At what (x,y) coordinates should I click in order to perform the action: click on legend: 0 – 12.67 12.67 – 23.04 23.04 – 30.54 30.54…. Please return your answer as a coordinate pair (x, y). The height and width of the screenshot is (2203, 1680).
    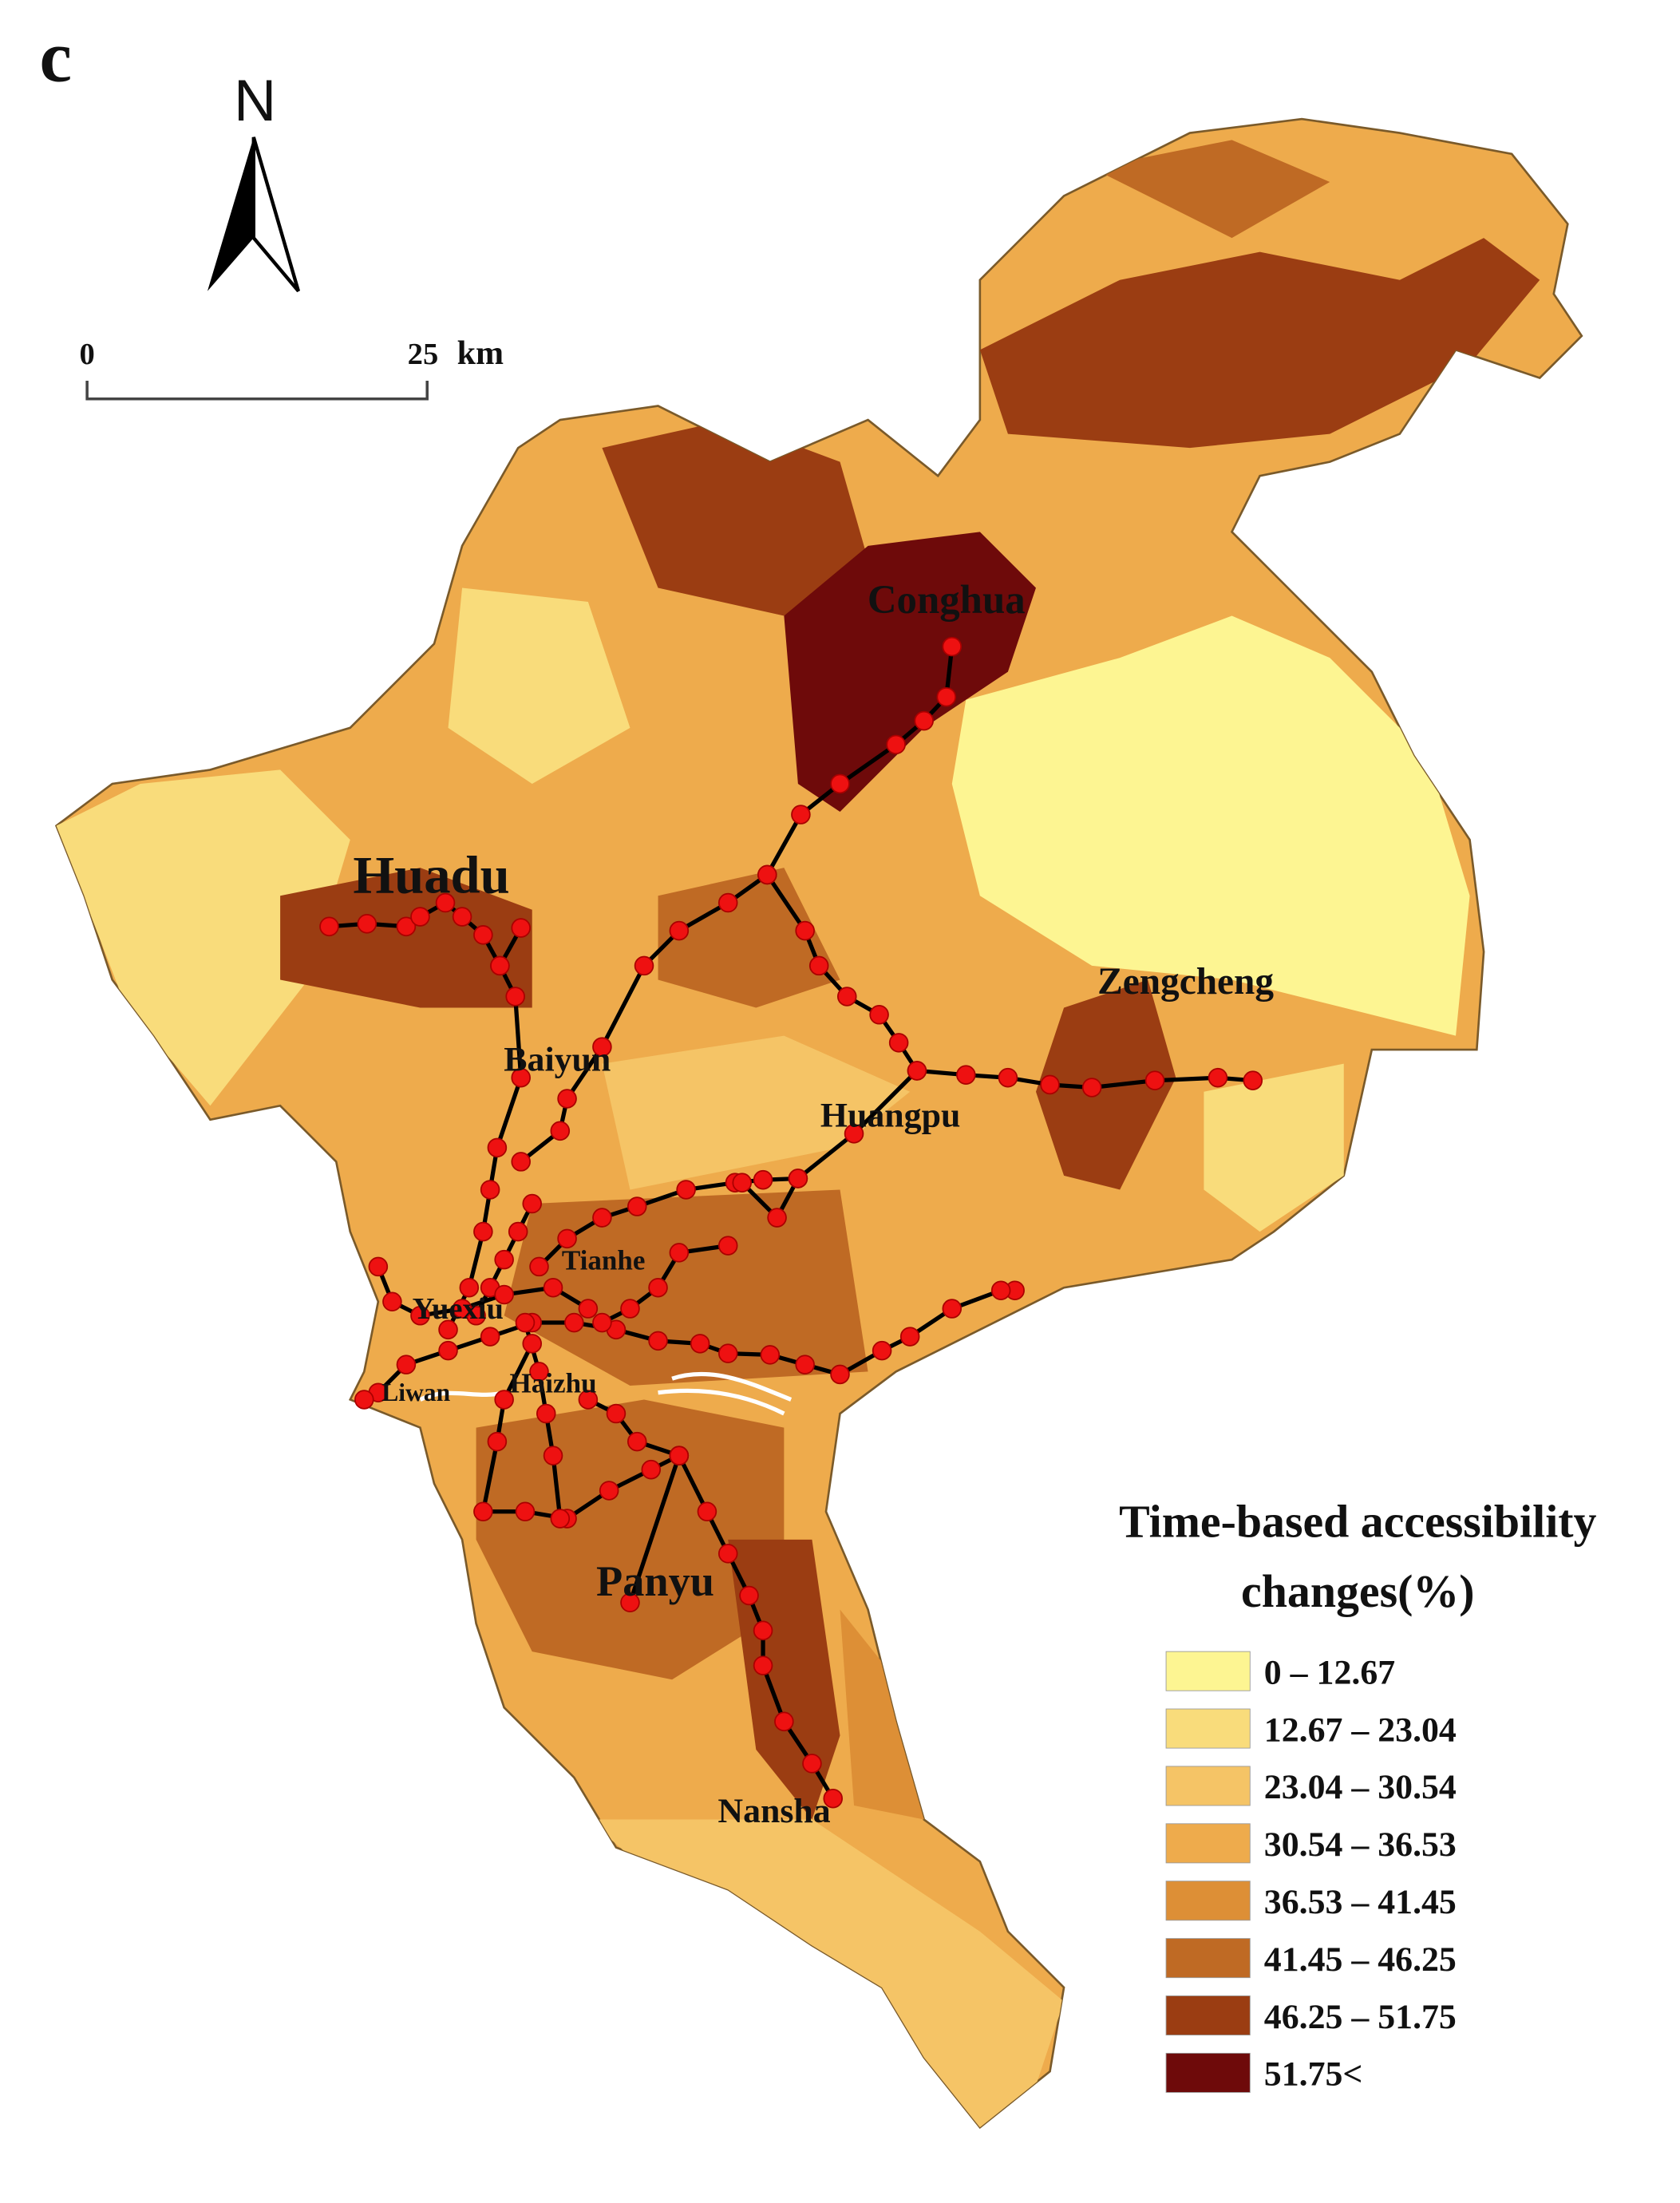
    Looking at the image, I should click on (1311, 1872).